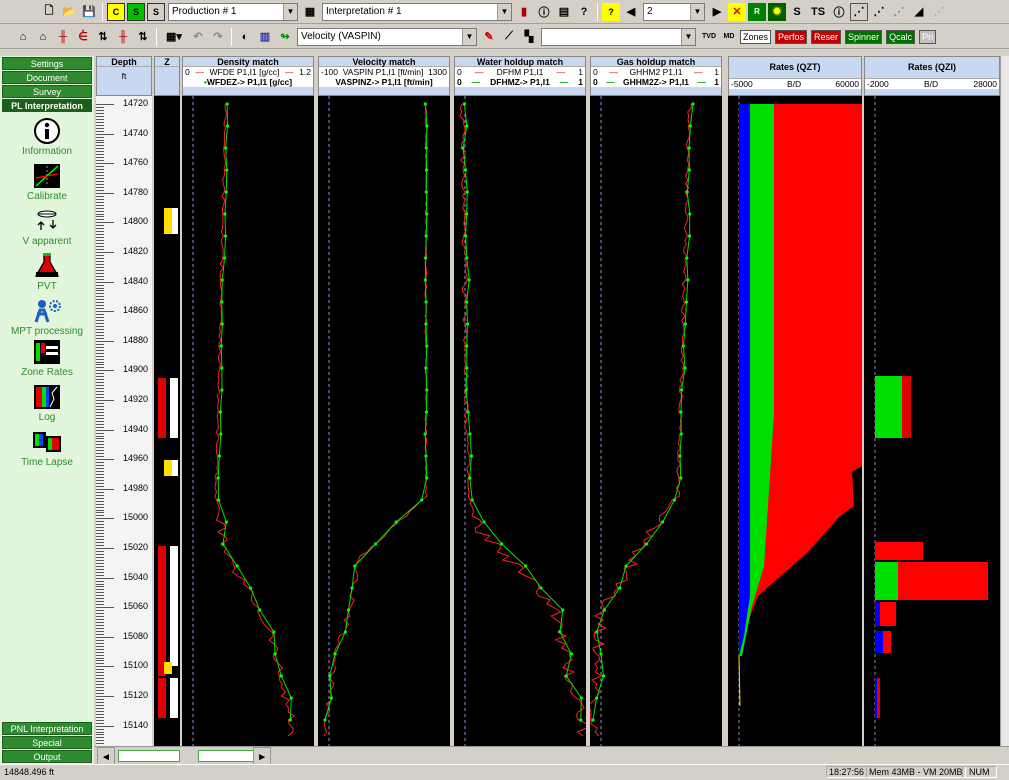  What do you see at coordinates (47, 403) in the screenshot?
I see `sidebar-item-log: Log` at bounding box center [47, 403].